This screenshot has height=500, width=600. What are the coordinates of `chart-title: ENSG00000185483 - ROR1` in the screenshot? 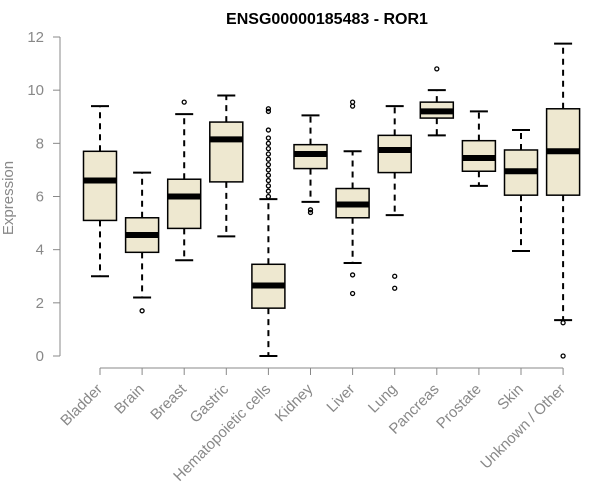 It's located at (327, 19).